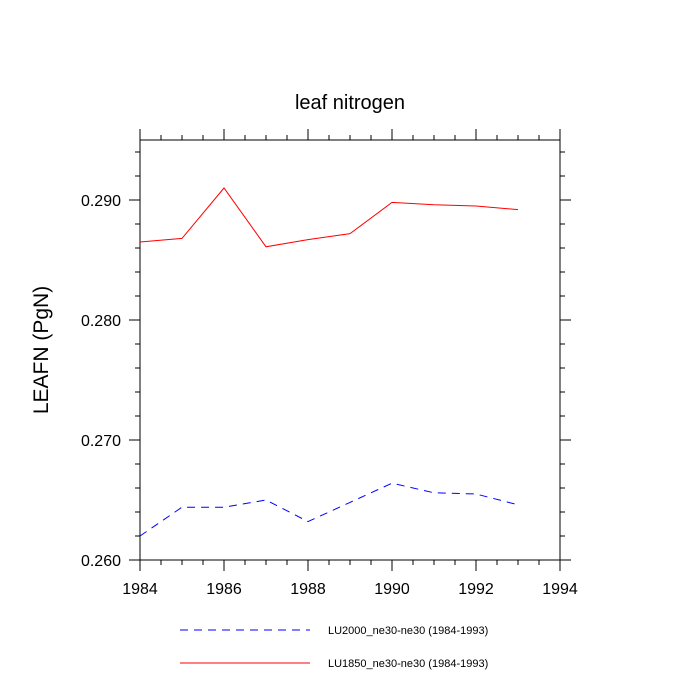 This screenshot has height=700, width=700. What do you see at coordinates (101, 321) in the screenshot?
I see `y-tick-label: 0.280` at bounding box center [101, 321].